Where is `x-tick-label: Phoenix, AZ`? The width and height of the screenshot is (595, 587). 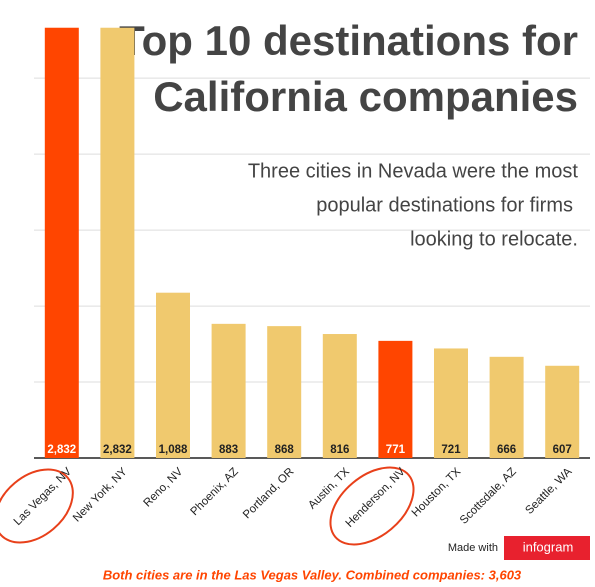
x-tick-label: Phoenix, AZ is located at coordinates (215, 492).